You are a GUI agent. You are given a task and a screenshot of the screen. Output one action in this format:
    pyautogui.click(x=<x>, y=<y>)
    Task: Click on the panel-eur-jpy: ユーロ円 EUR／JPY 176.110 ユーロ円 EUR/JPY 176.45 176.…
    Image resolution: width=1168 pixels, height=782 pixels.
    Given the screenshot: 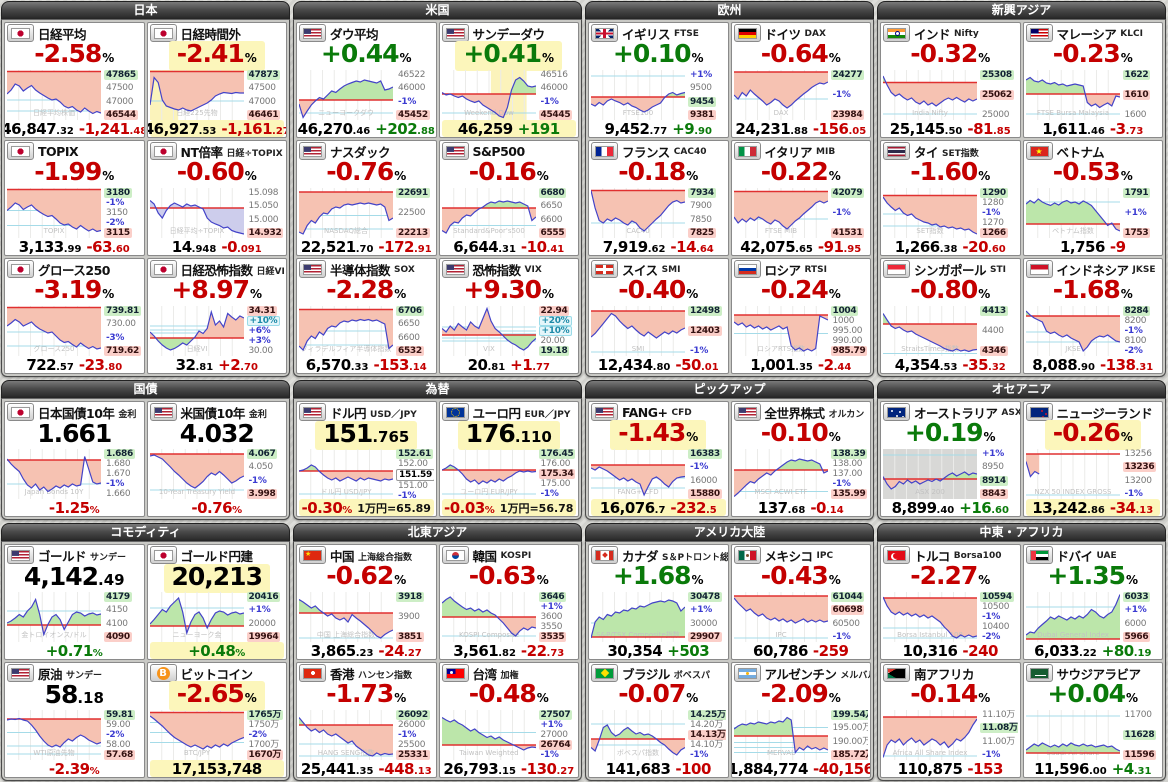 What is the action you would take?
    pyautogui.click(x=508, y=459)
    